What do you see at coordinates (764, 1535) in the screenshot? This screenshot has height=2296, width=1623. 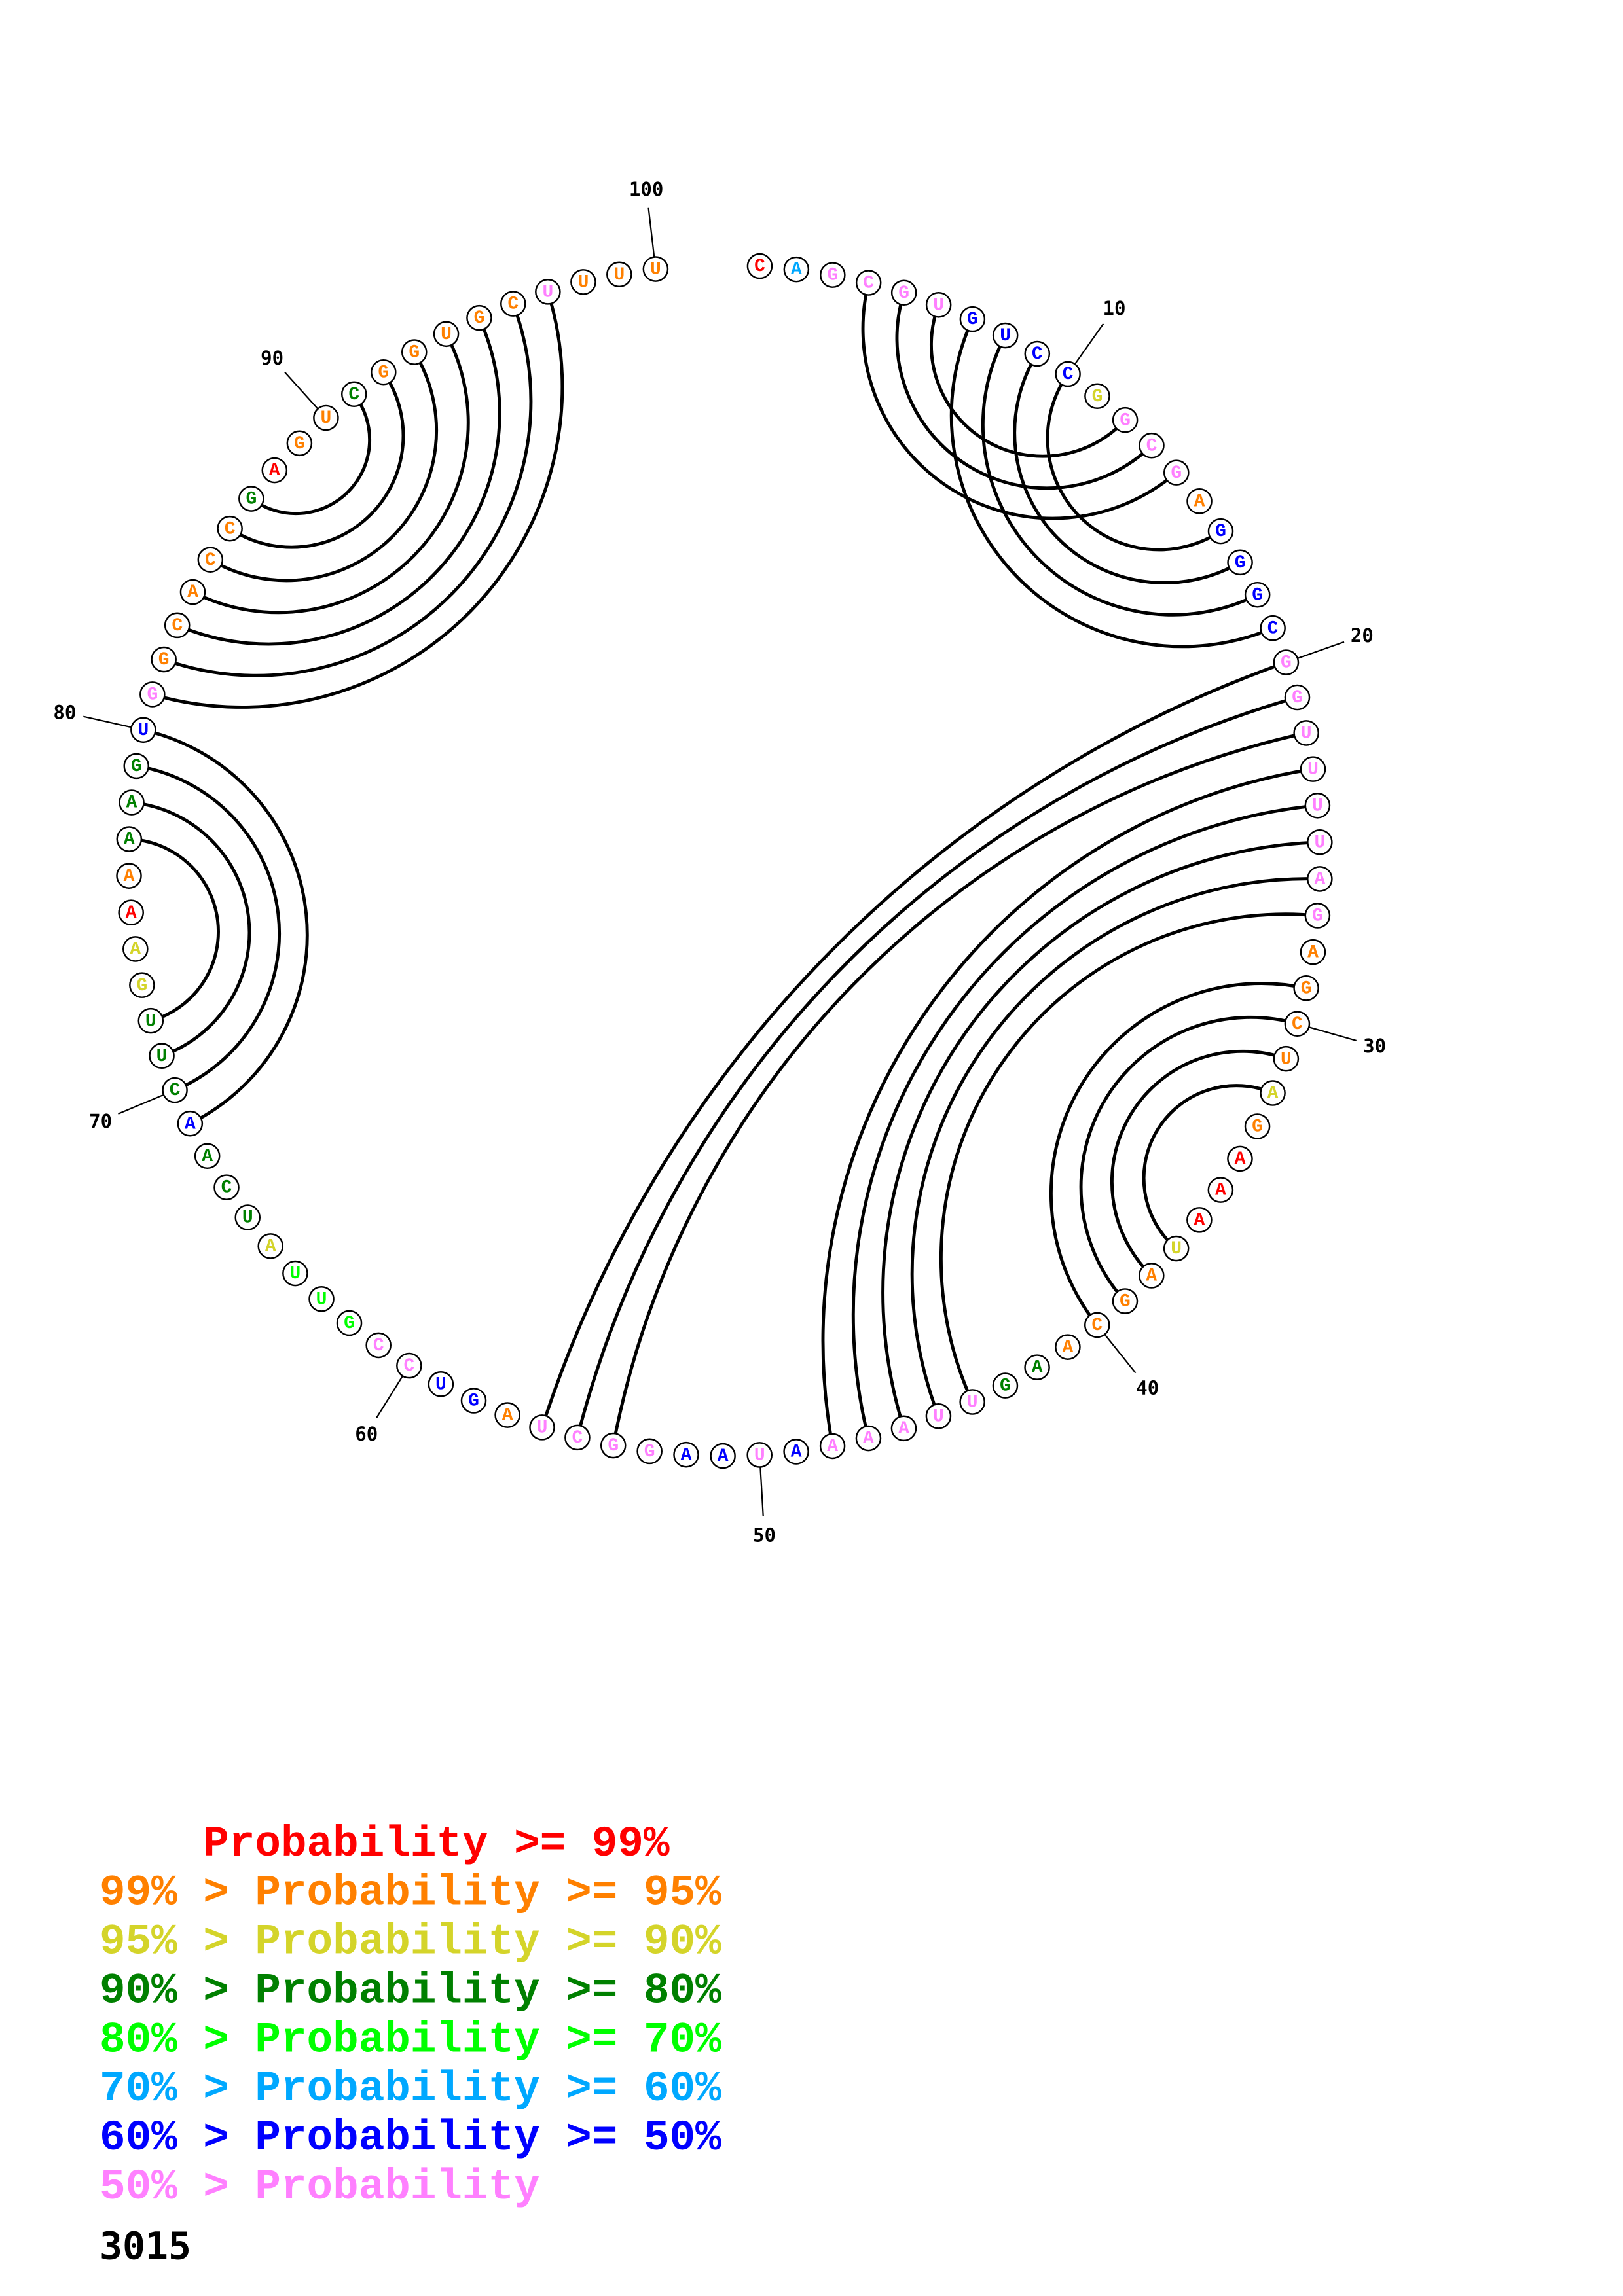 I see `position-label: 50` at bounding box center [764, 1535].